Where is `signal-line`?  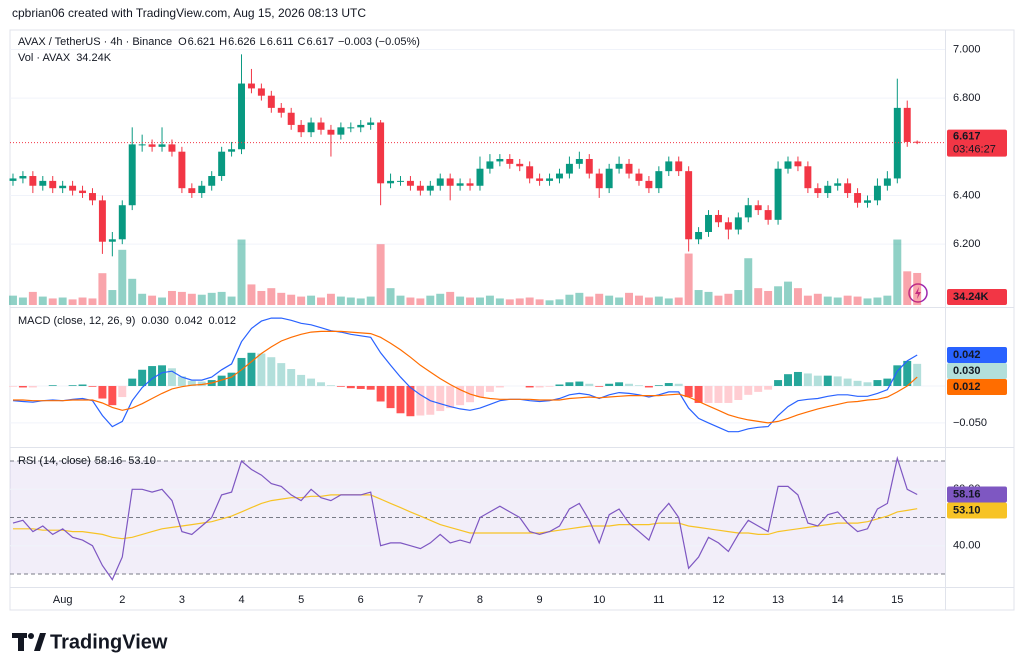 signal-line is located at coordinates (465, 377).